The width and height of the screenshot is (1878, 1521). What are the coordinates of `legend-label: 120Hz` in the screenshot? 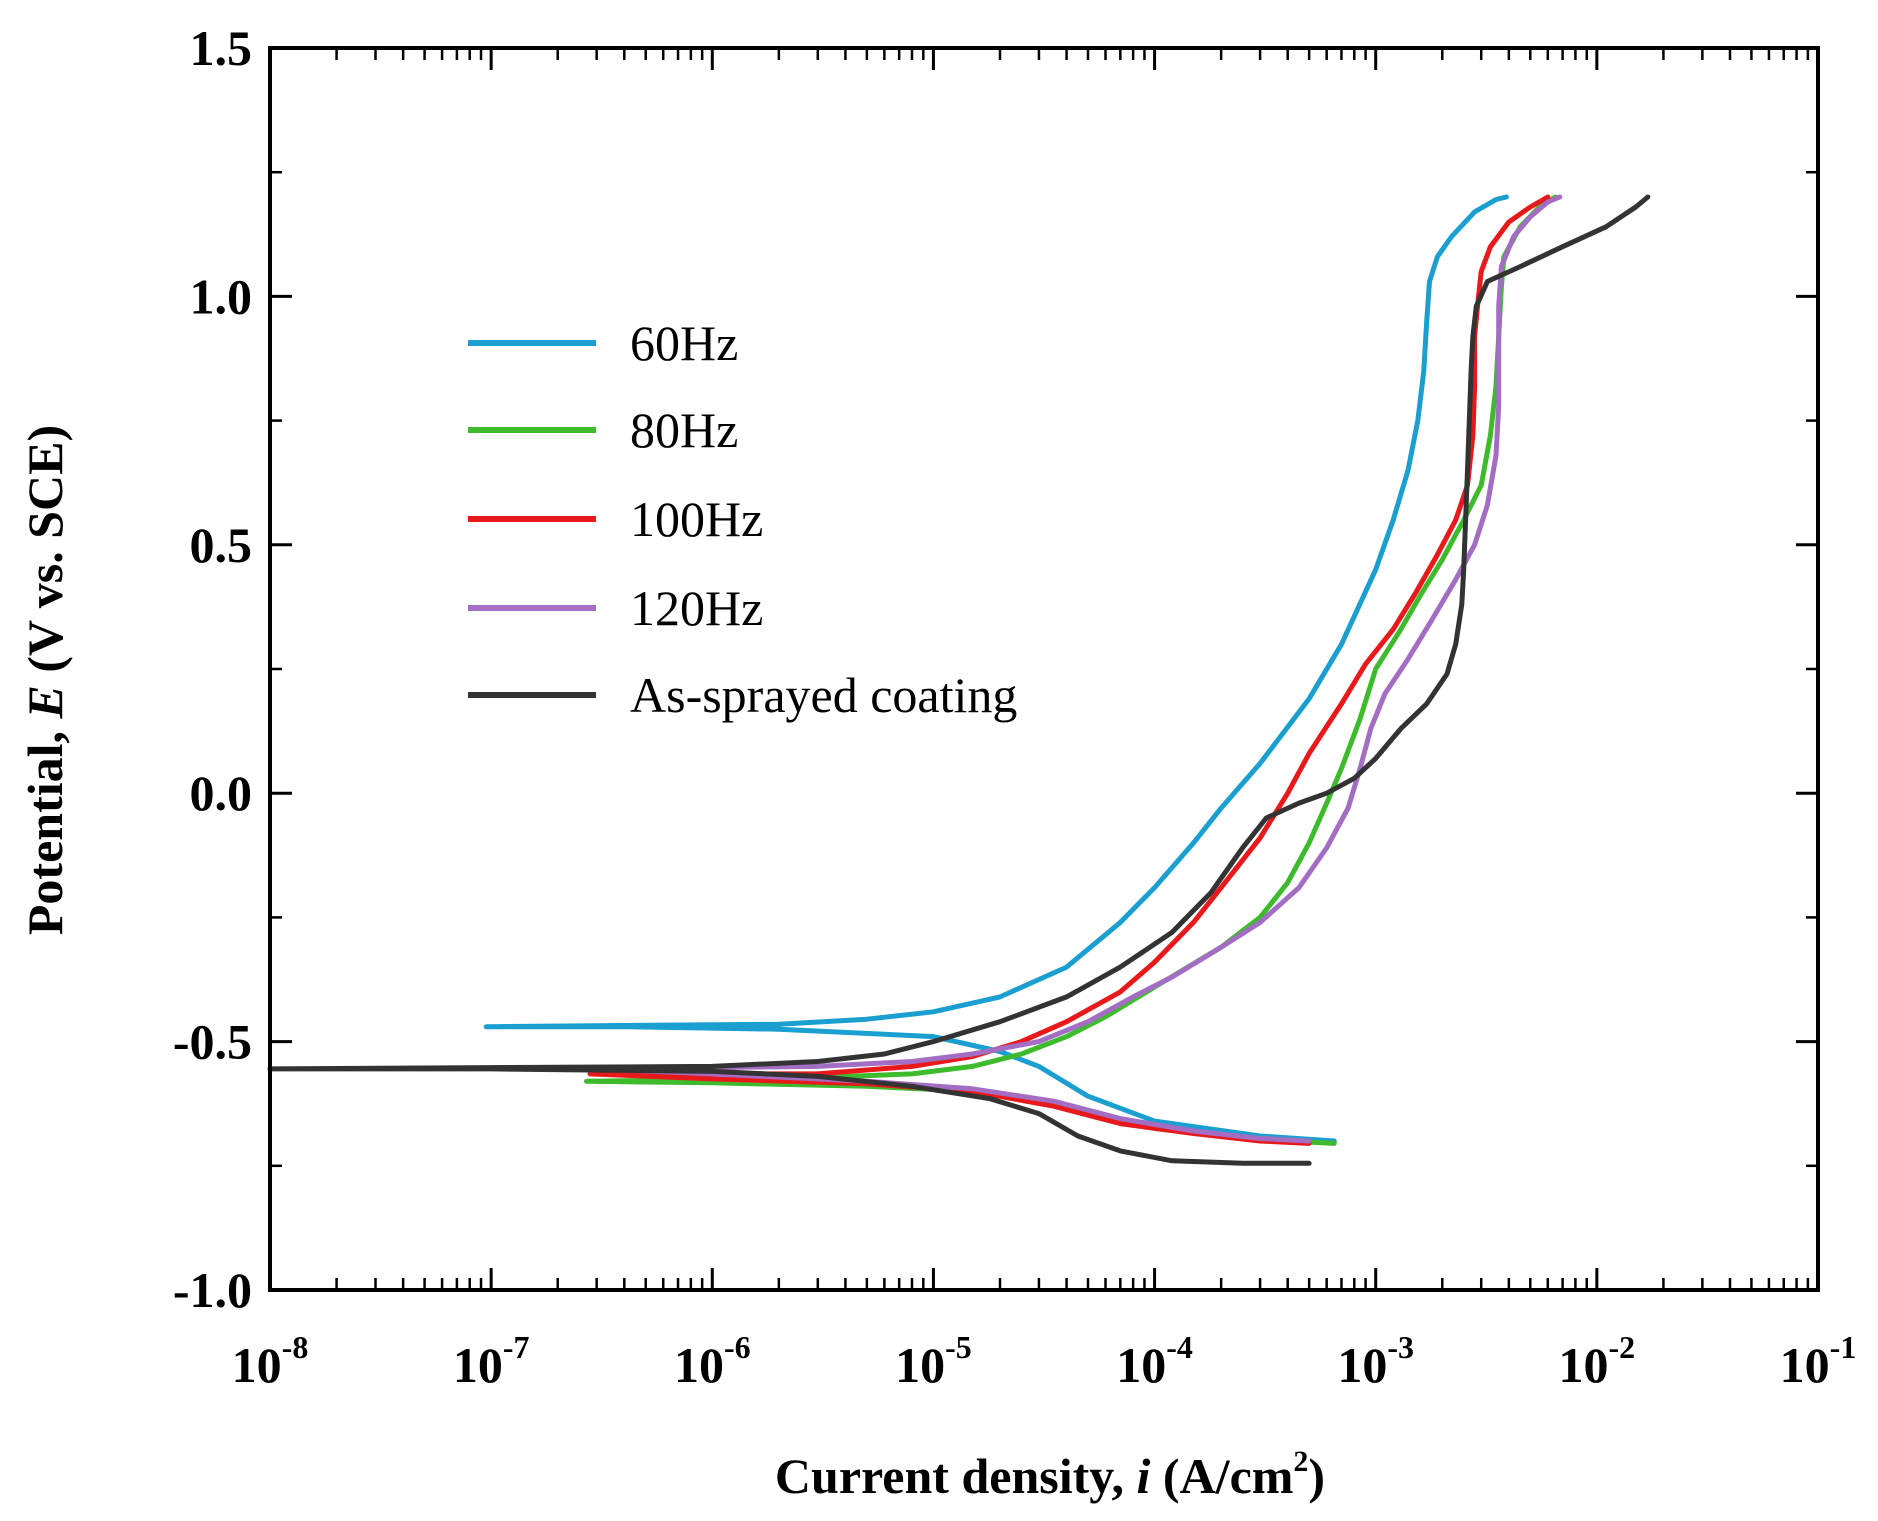 It's located at (696, 608).